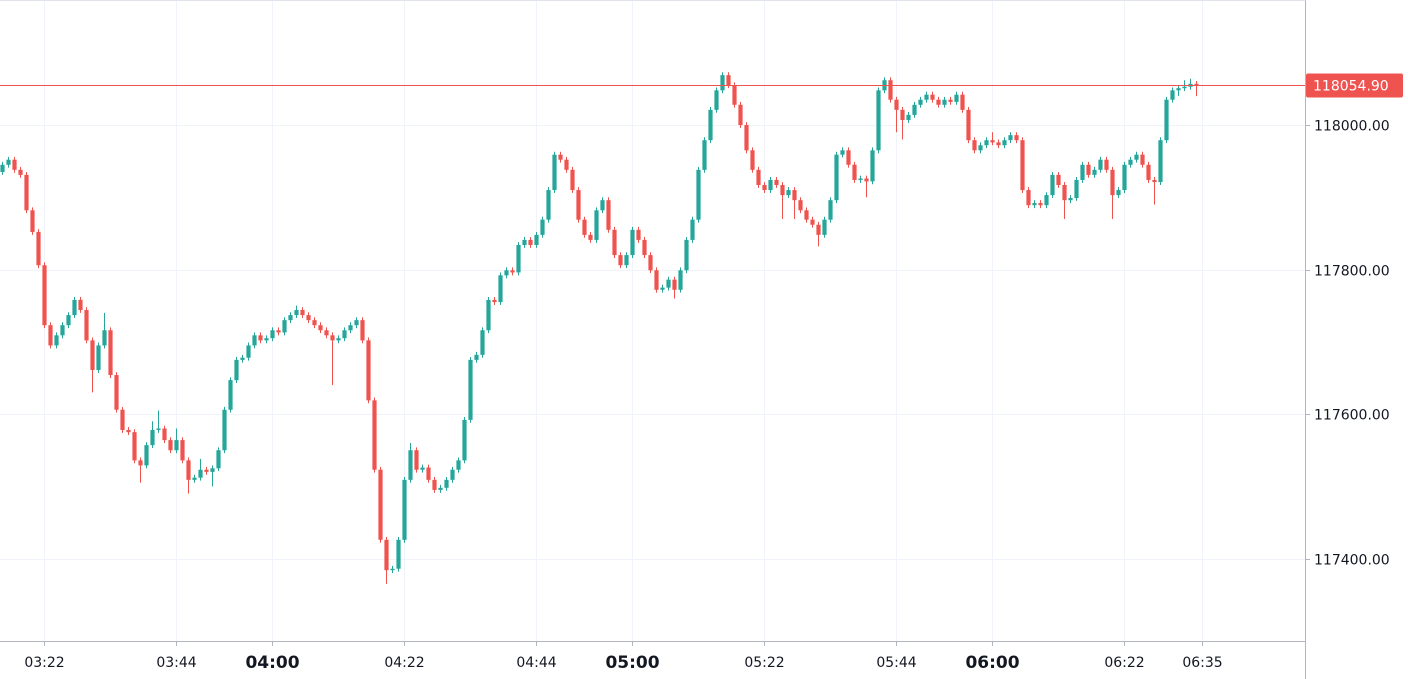  What do you see at coordinates (272, 663) in the screenshot?
I see `x-tick-label: 04:00` at bounding box center [272, 663].